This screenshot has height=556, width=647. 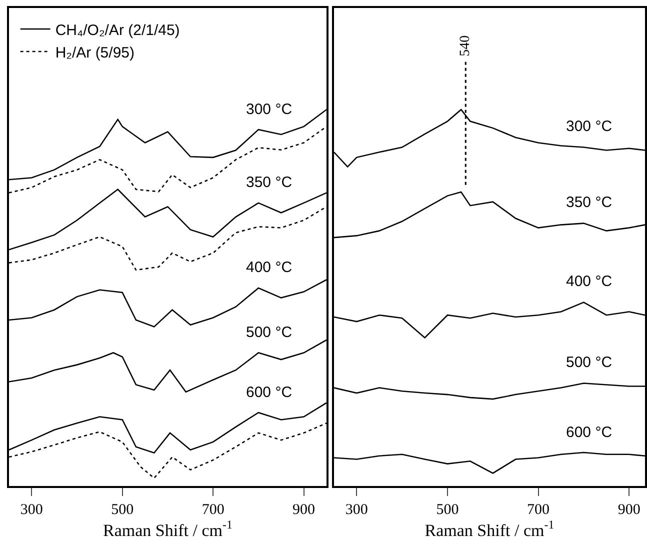 I want to click on legend-label: H₂/Ar (5/95), so click(x=95, y=53).